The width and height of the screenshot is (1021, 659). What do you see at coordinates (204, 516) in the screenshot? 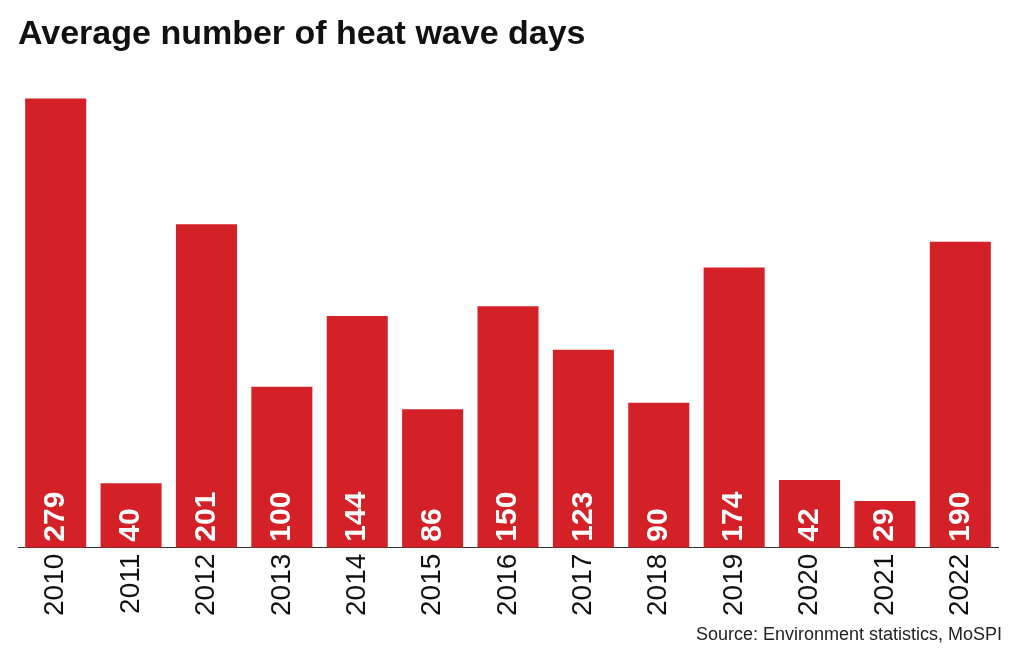
I see `data-label: 201` at bounding box center [204, 516].